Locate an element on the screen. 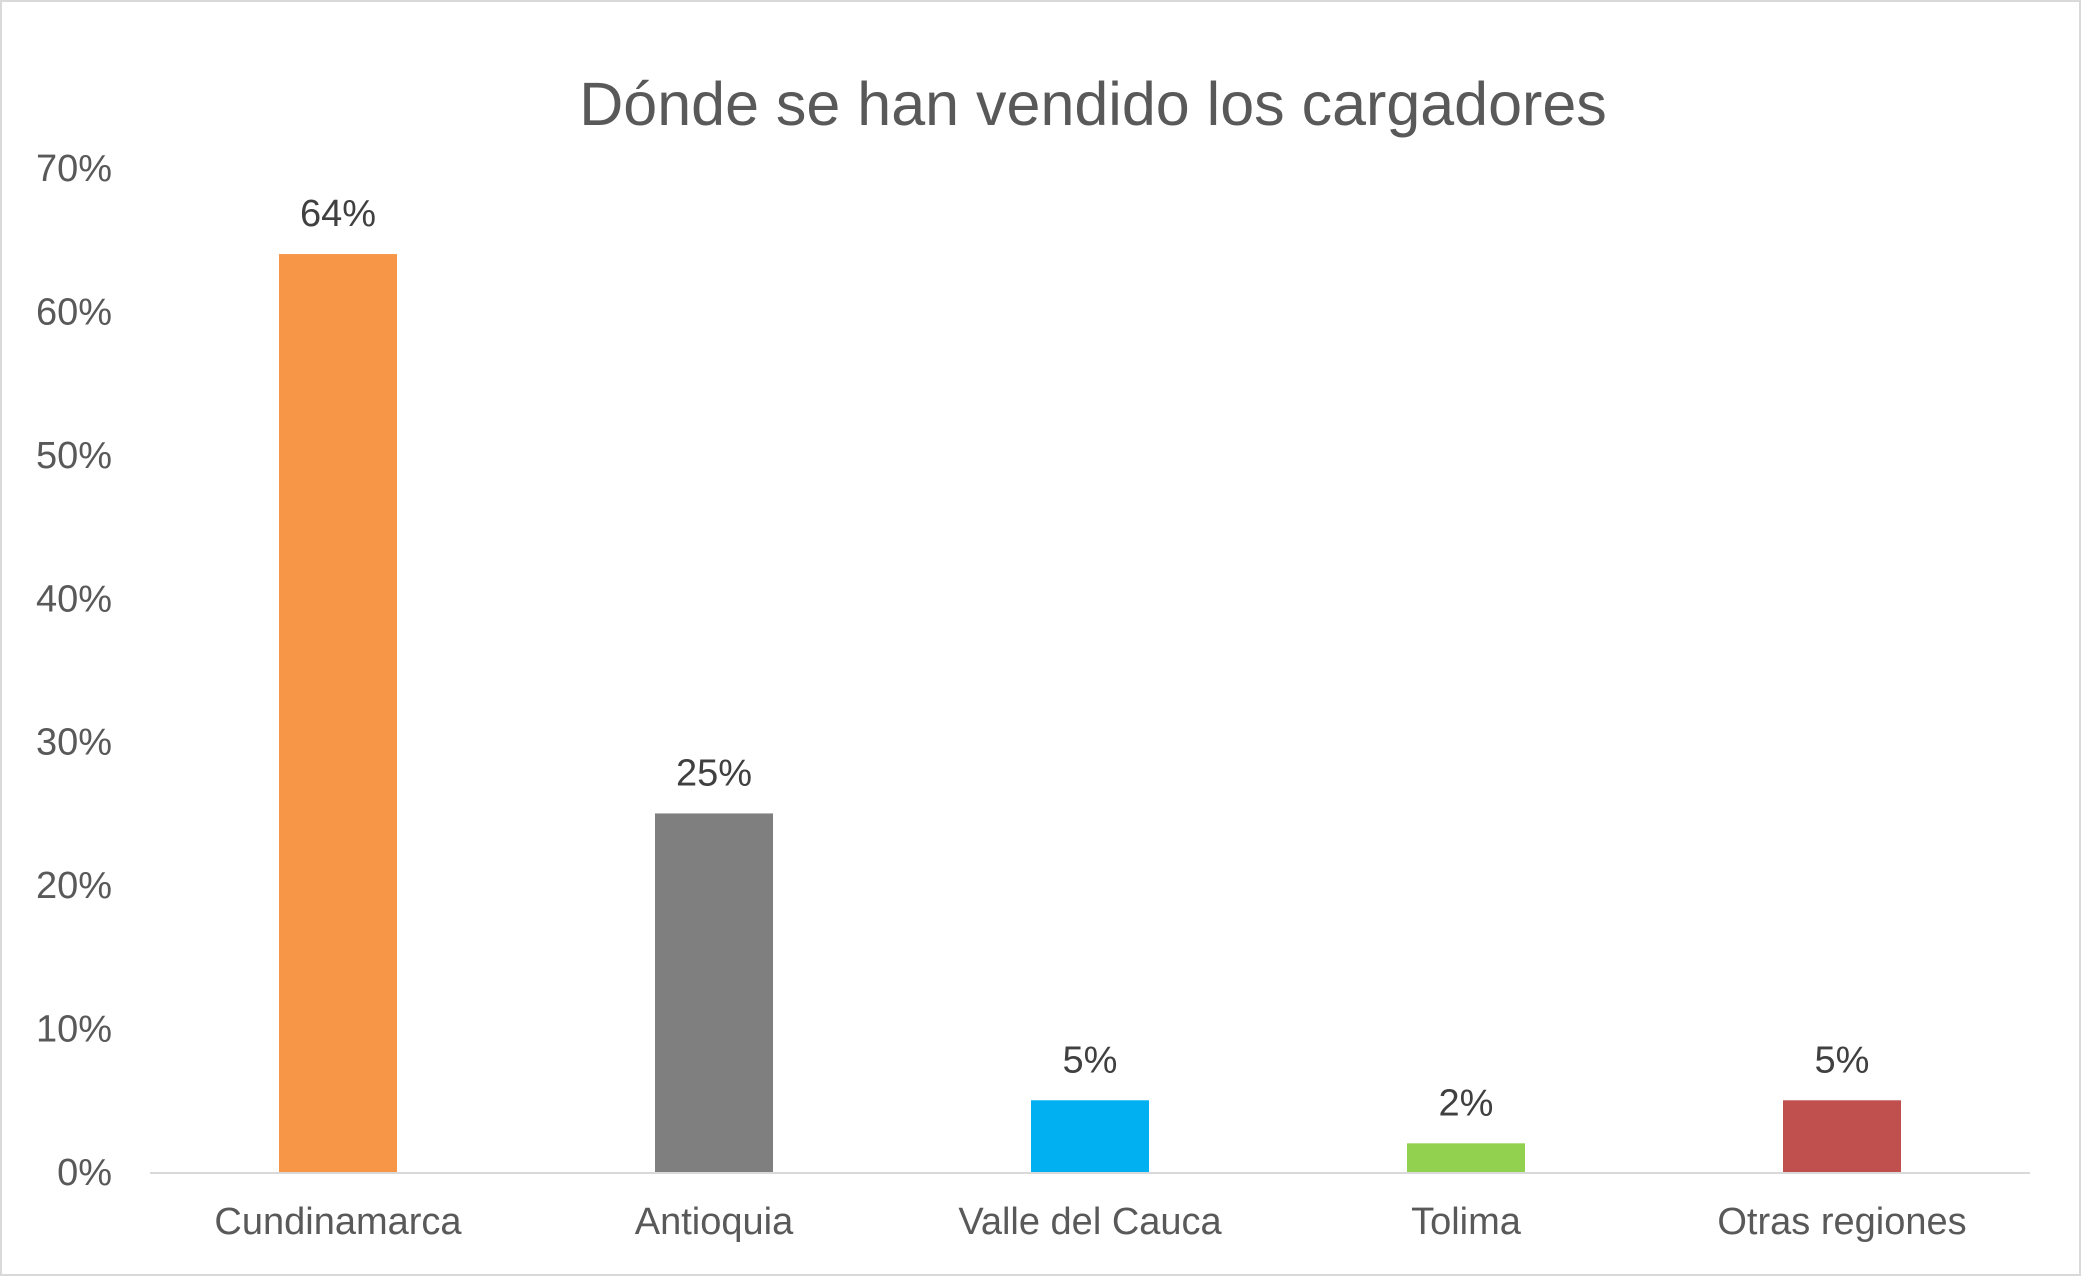 The height and width of the screenshot is (1276, 2081). category-label: Cundinamarca is located at coordinates (338, 1222).